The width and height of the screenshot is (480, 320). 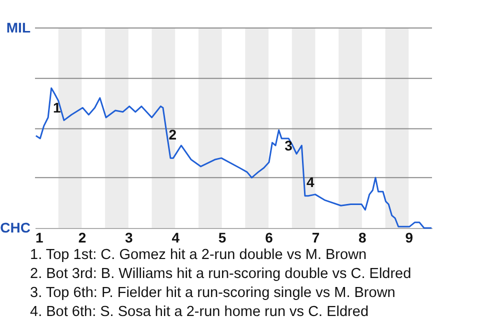 I want to click on text: 3. Top 6th: P. Fielder hit a run-scoring single vs M. Brown, so click(x=213, y=293).